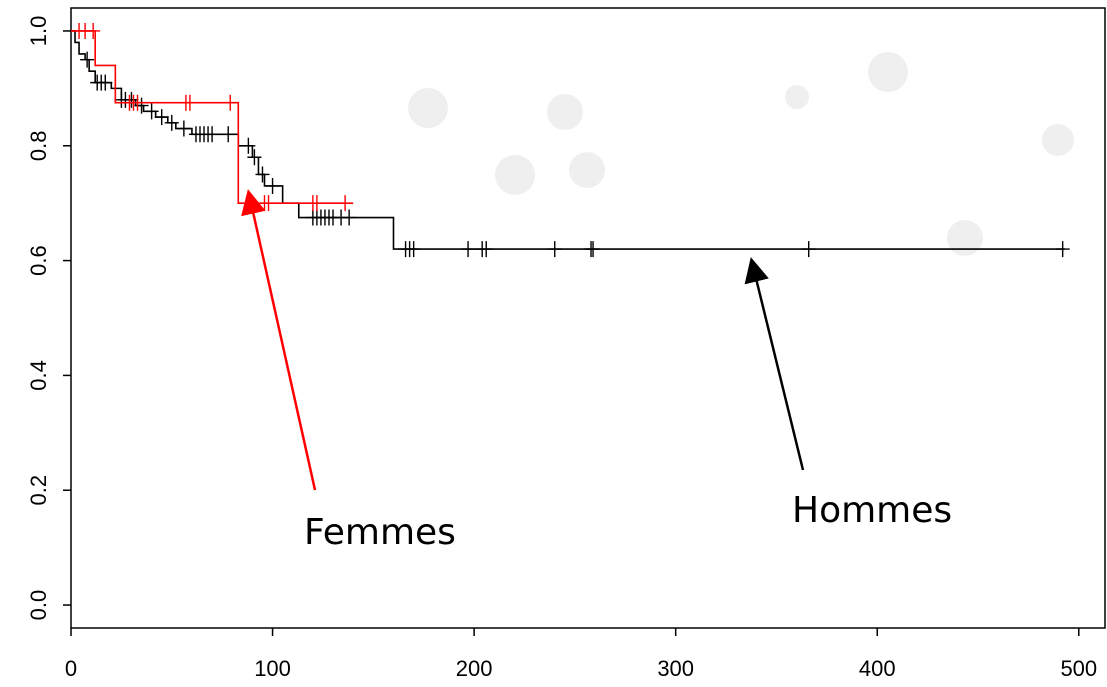 This screenshot has height=687, width=1107. Describe the element at coordinates (380, 532) in the screenshot. I see `legend-label: Femmes` at that location.